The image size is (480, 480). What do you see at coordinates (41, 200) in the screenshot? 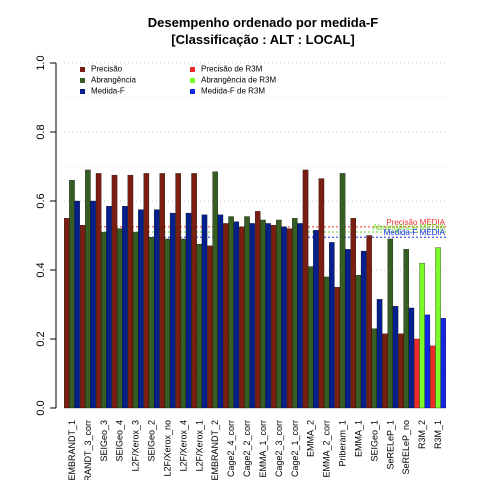
I see `y-tick-label: 0.6` at bounding box center [41, 200].